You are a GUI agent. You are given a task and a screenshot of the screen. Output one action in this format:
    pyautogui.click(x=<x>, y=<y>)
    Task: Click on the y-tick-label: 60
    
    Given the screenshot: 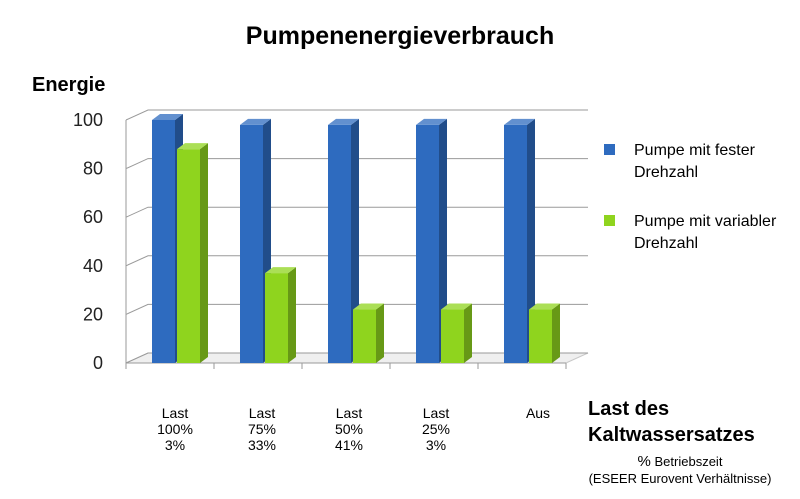 What is the action you would take?
    pyautogui.click(x=93, y=217)
    